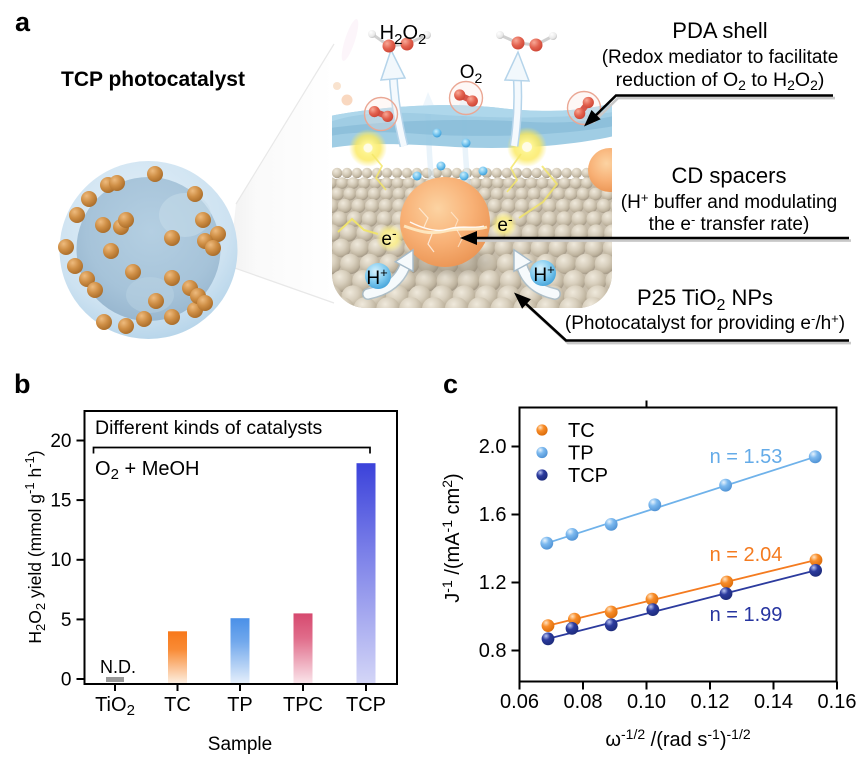 The image size is (867, 775). Describe the element at coordinates (208, 428) in the screenshot. I see `svg-text: Different kinds of catalysts` at that location.